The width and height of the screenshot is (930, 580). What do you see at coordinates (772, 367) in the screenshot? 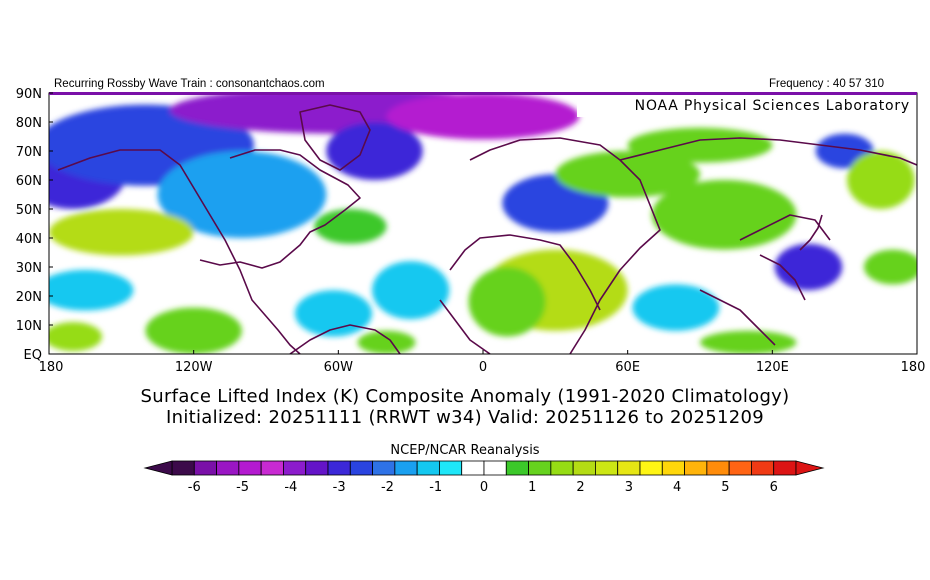
I see `lon-tick-label: 120E` at bounding box center [772, 367].